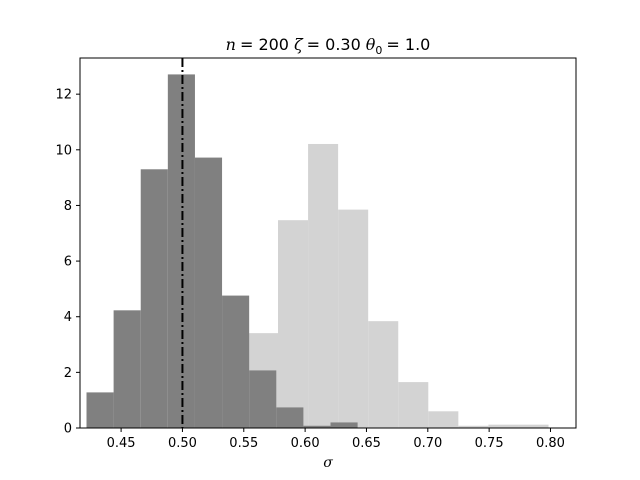  What do you see at coordinates (68, 373) in the screenshot?
I see `y-tick-label: 2` at bounding box center [68, 373].